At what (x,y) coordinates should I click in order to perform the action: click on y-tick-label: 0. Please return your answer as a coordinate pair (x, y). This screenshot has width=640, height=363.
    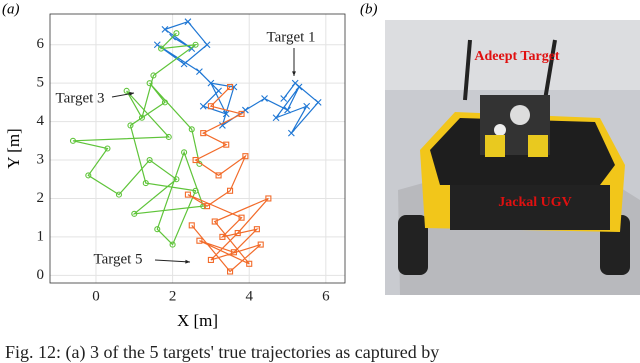
    Looking at the image, I should click on (41, 275).